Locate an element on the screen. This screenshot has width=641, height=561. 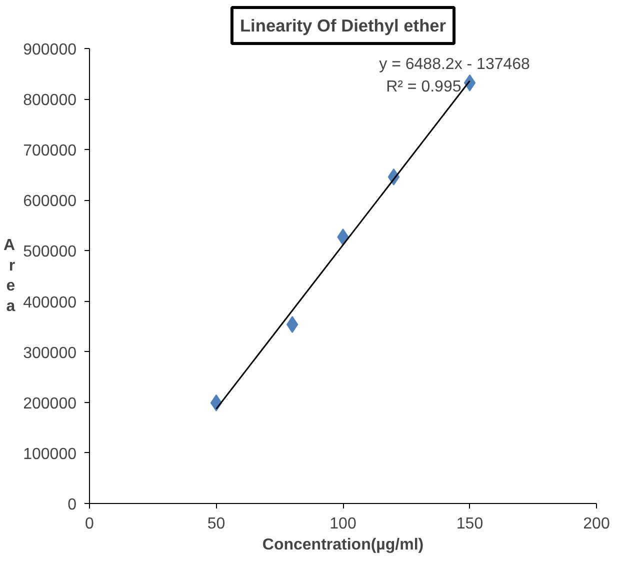
y-tick-label: 900000 is located at coordinates (50, 50).